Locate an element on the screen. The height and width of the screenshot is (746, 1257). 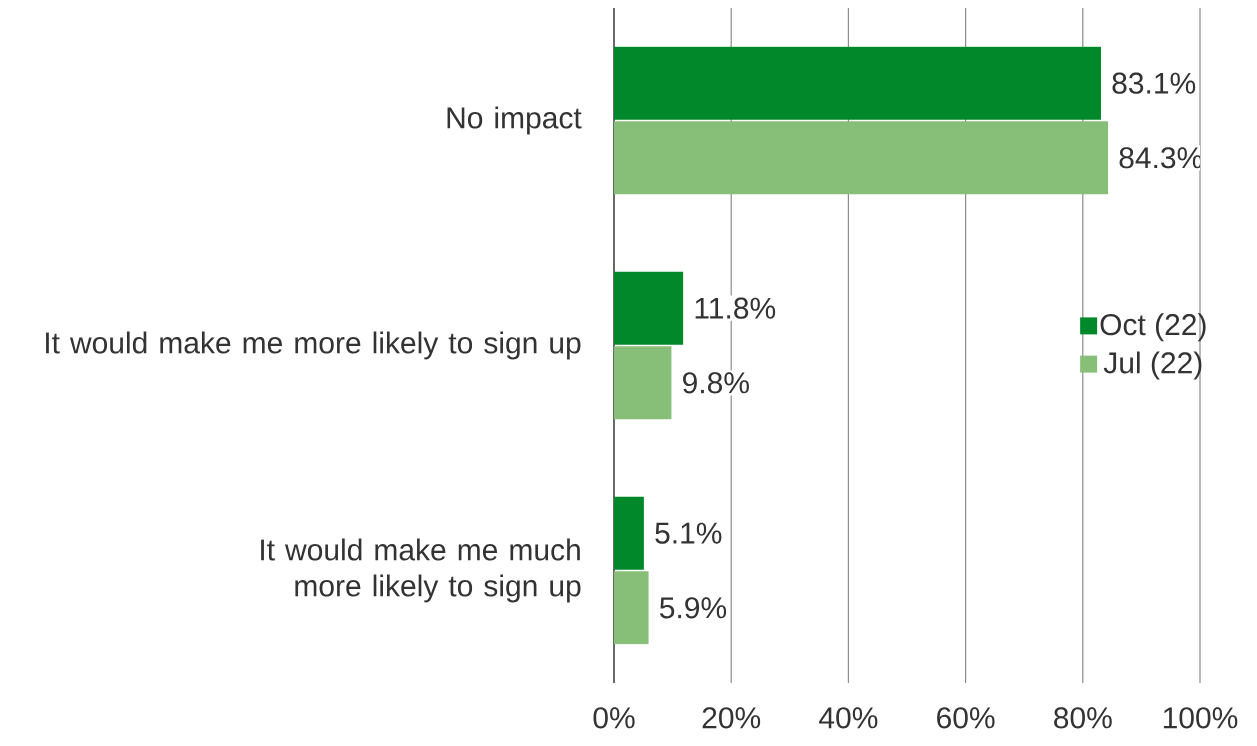
legend-label: Jul (22) is located at coordinates (1152, 365).